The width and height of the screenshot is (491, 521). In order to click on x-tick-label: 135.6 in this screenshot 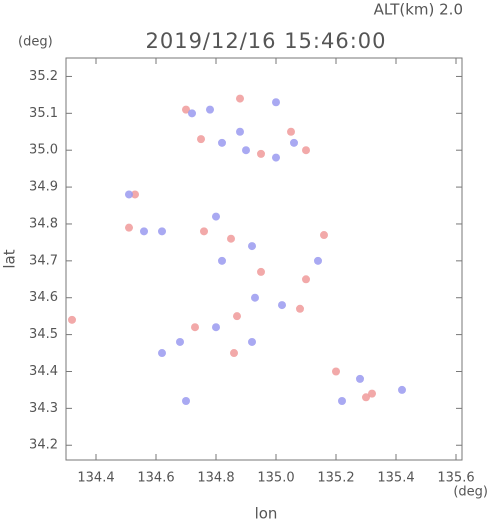, I will do `click(455, 478)`.